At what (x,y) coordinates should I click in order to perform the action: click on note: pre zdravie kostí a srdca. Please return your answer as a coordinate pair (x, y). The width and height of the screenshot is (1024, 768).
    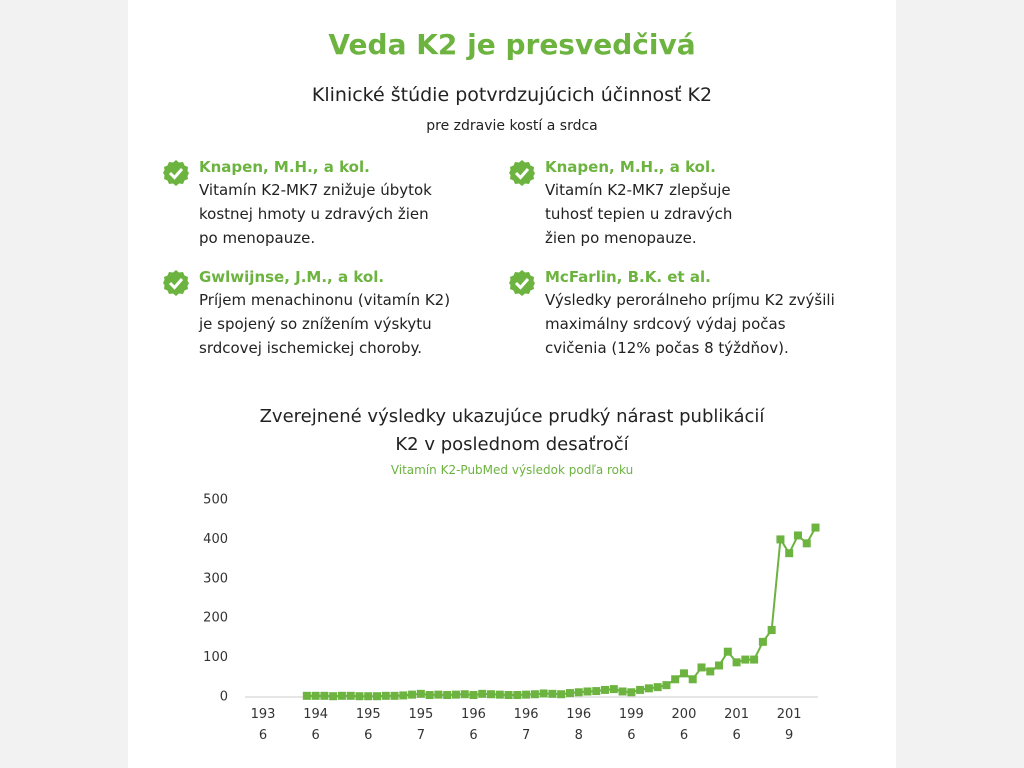
    Looking at the image, I should click on (512, 126).